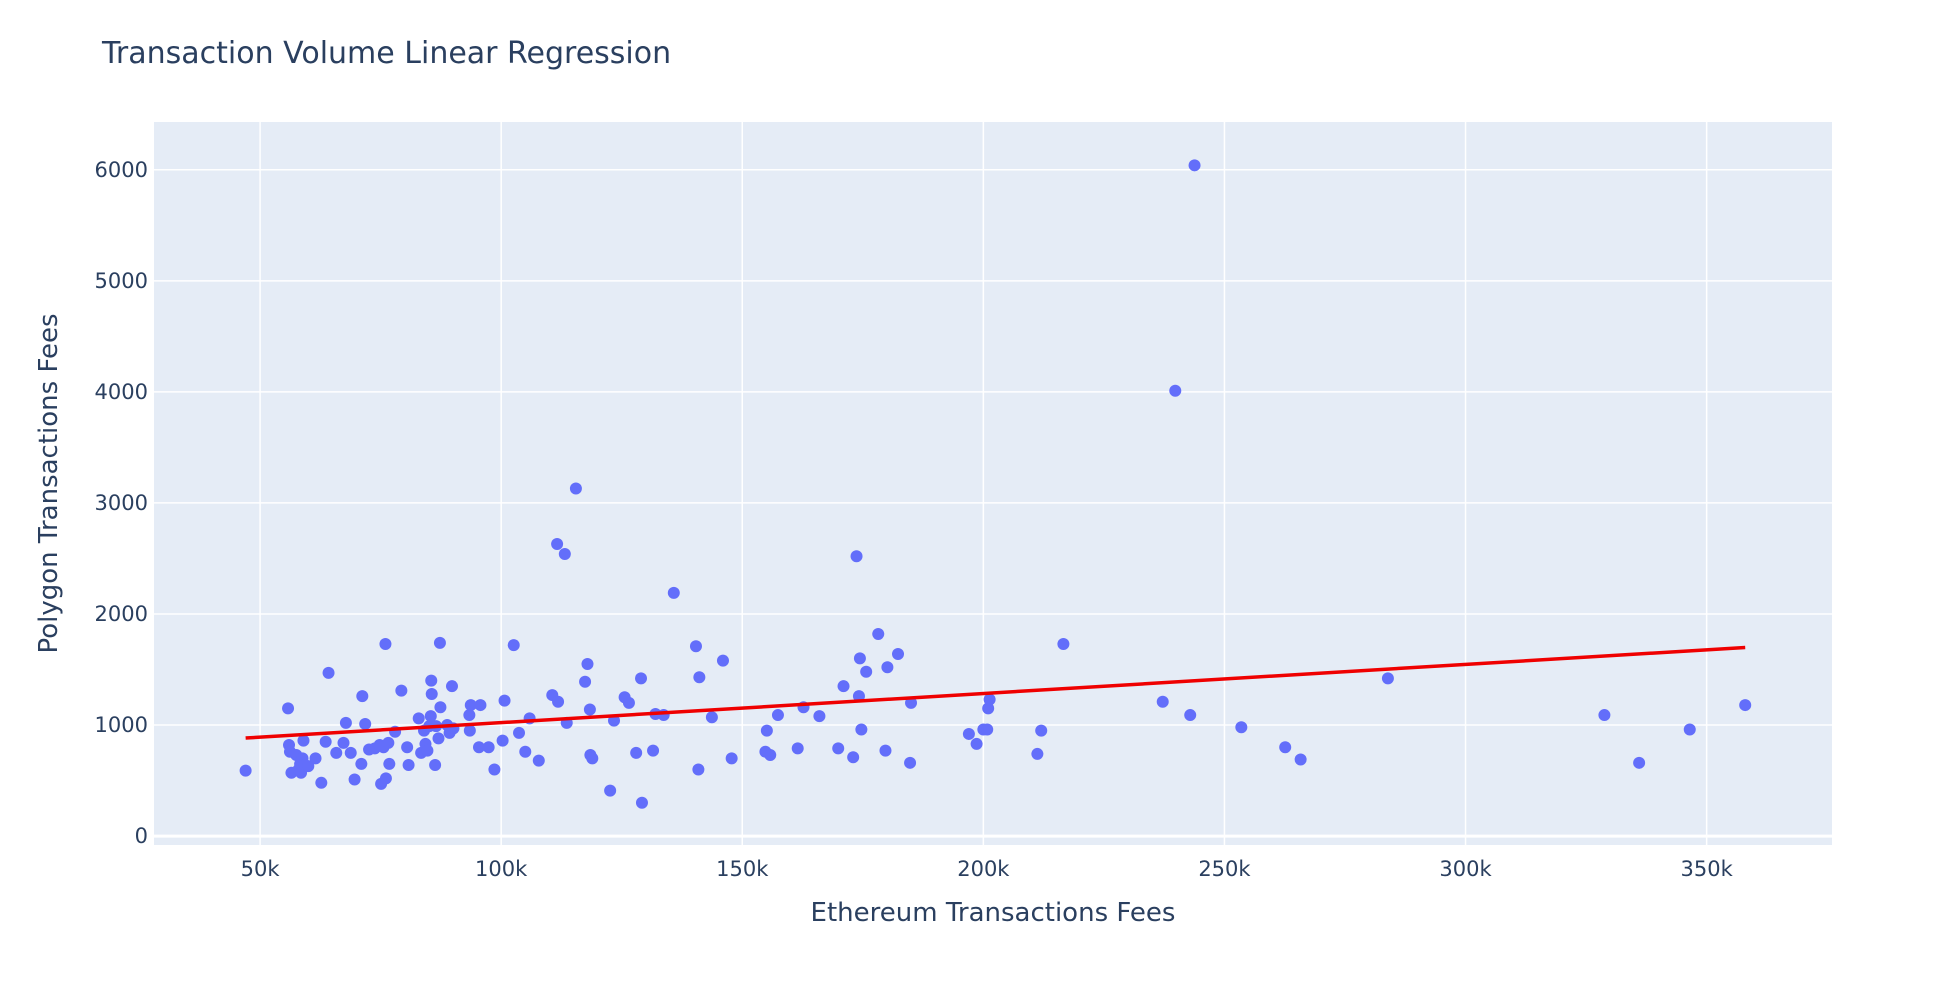 Image resolution: width=1956 pixels, height=990 pixels. I want to click on x-tick-label: 200k, so click(983, 869).